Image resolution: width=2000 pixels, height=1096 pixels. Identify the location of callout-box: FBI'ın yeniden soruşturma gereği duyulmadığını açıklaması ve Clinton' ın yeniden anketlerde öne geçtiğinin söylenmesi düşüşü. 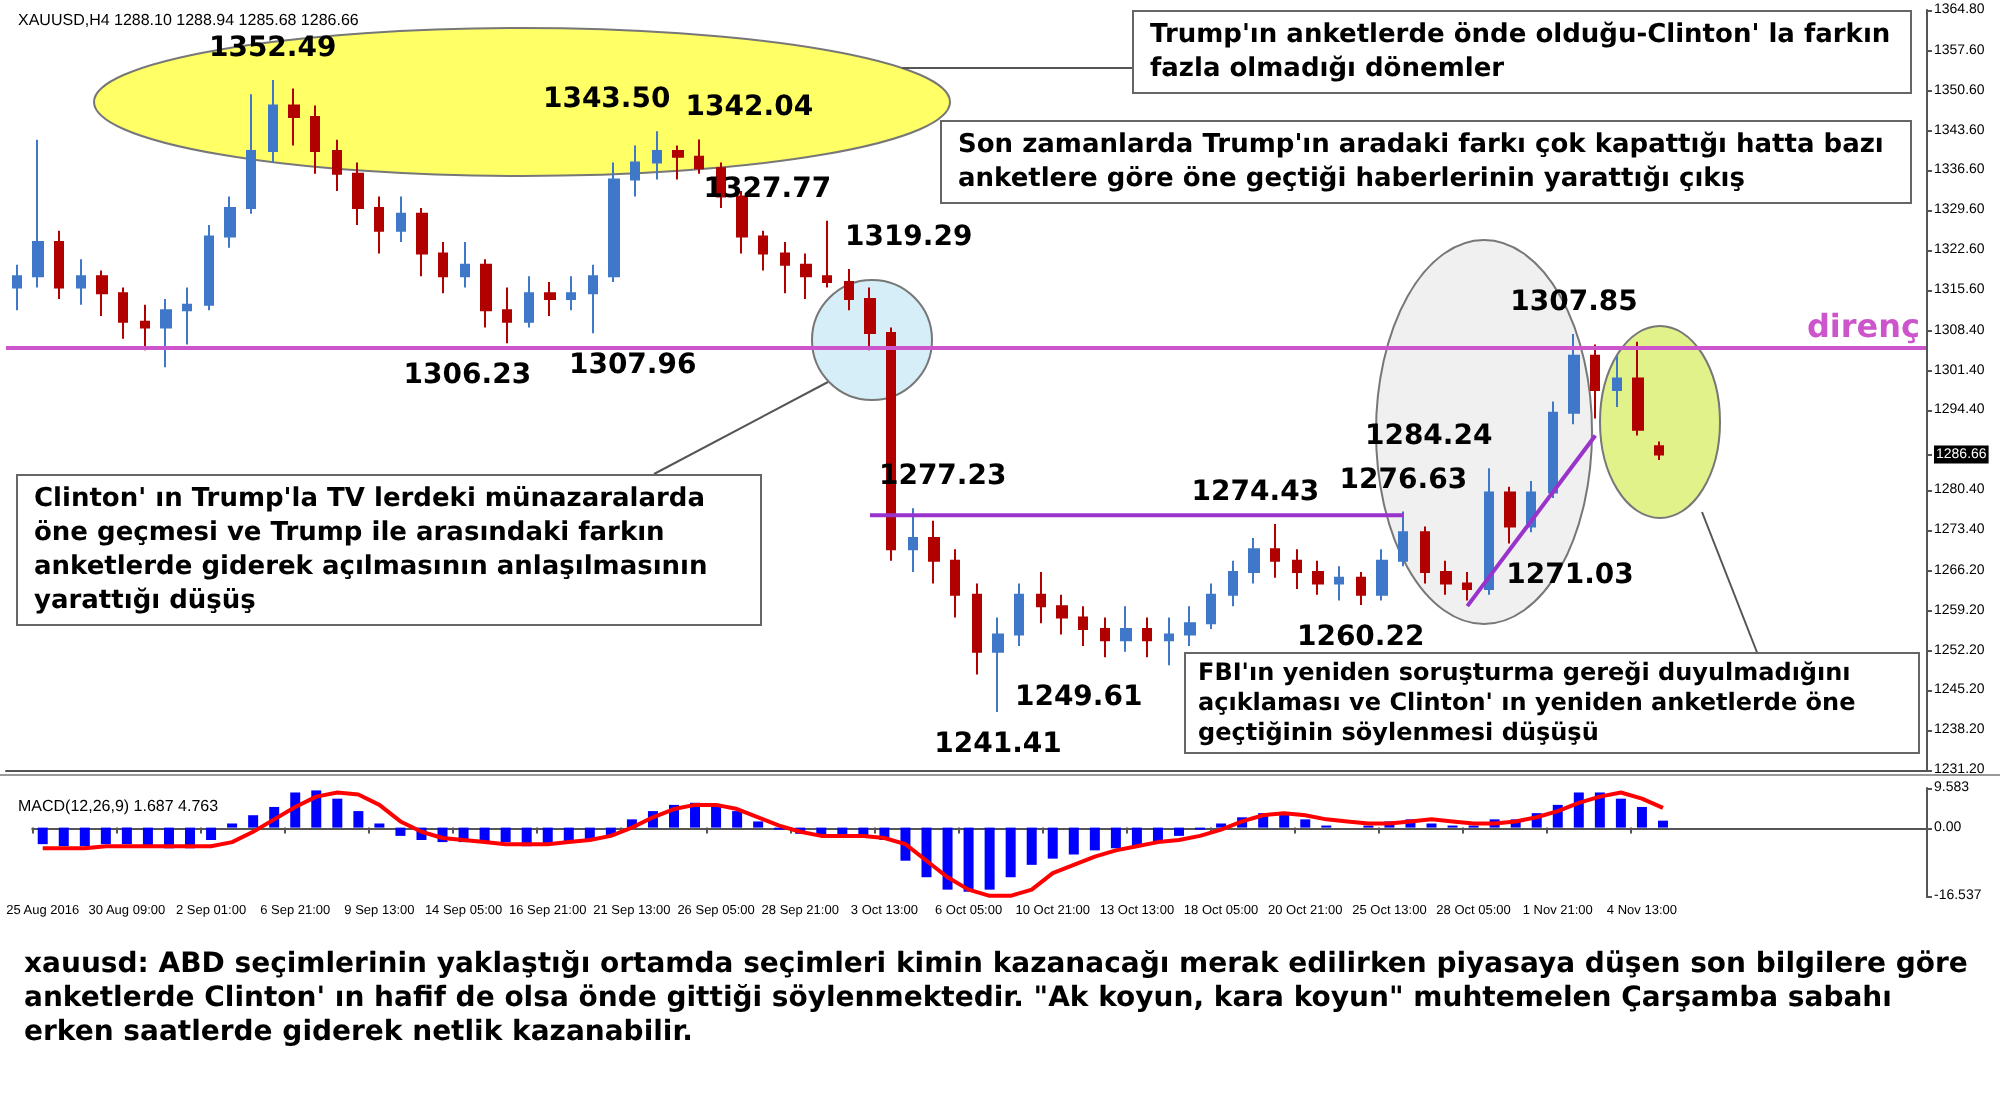
(1552, 703).